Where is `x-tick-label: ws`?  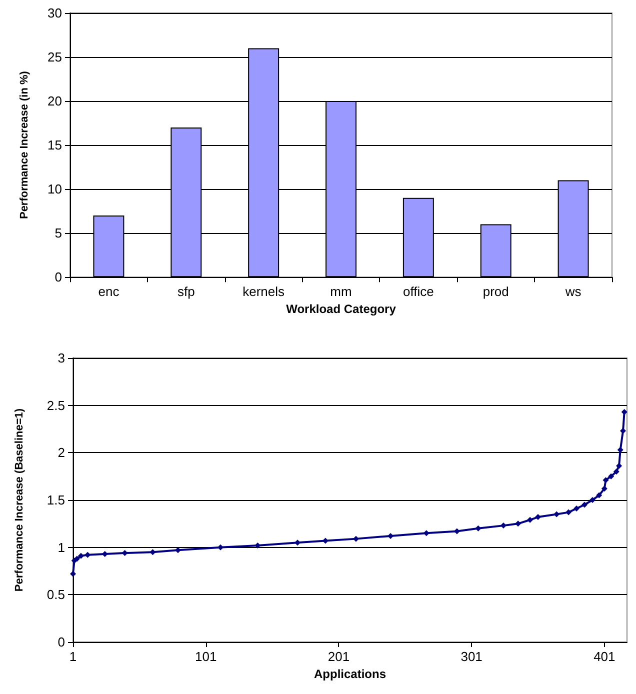 x-tick-label: ws is located at coordinates (573, 292).